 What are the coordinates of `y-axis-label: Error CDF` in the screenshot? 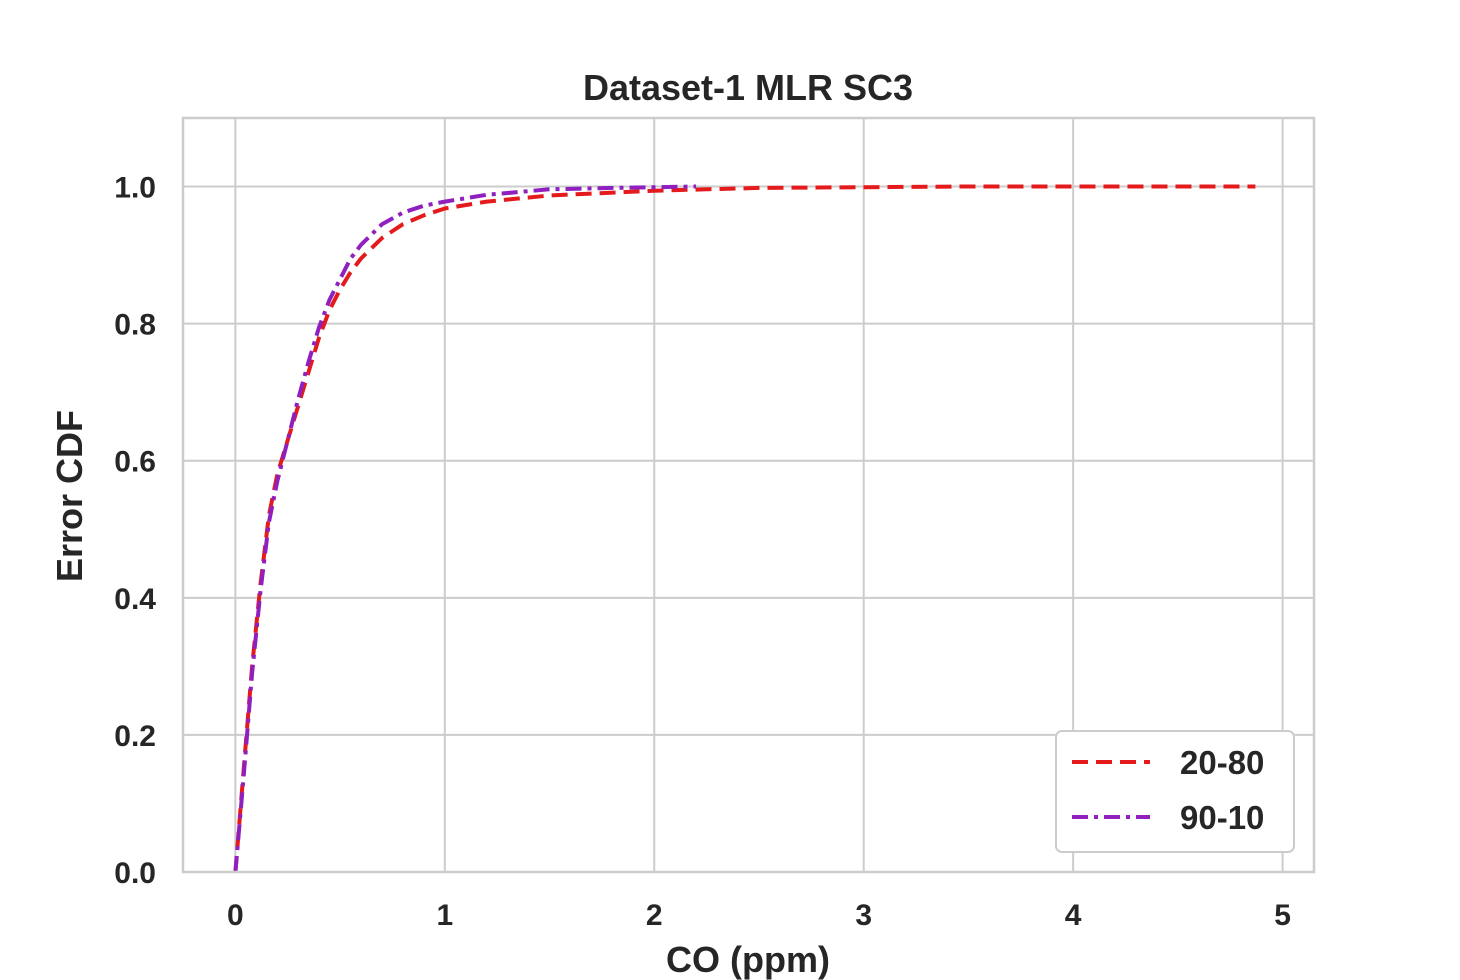 It's located at (69, 496).